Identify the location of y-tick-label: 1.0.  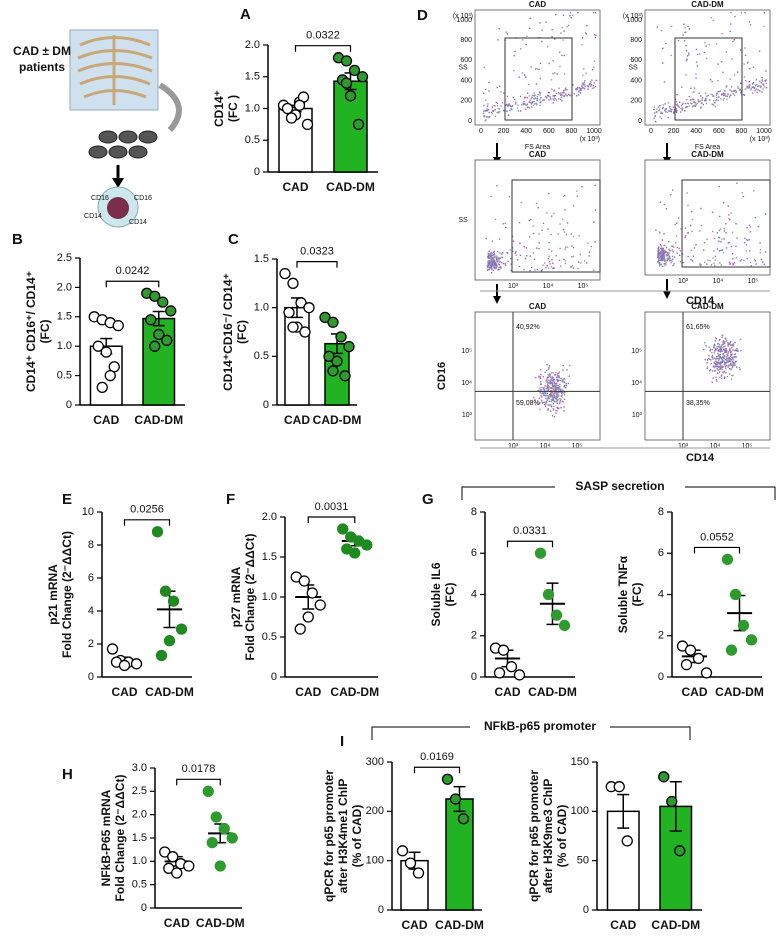
(252, 108).